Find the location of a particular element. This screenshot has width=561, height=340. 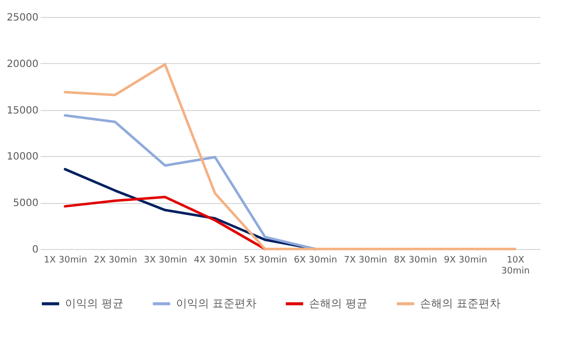

x-tick-label: 4X 30min is located at coordinates (216, 261).